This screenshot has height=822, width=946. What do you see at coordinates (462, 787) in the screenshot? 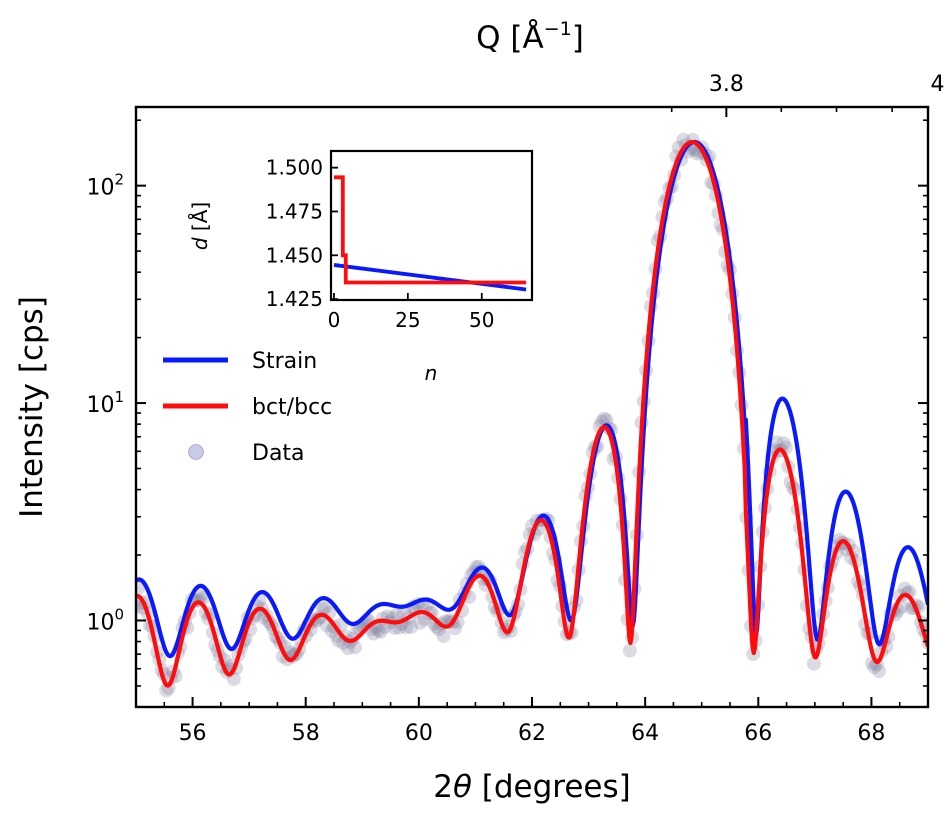
I see `x-axis-title-symbol: θ` at bounding box center [462, 787].